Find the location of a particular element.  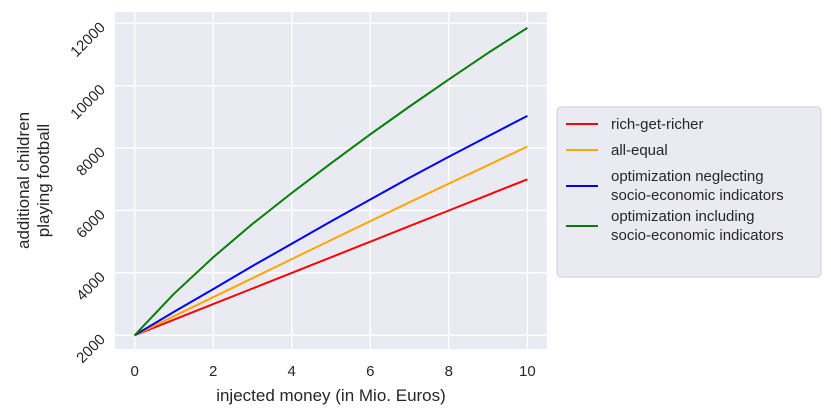

x-axis-ticks: 0 2 4 6 8 10 is located at coordinates (332, 371).